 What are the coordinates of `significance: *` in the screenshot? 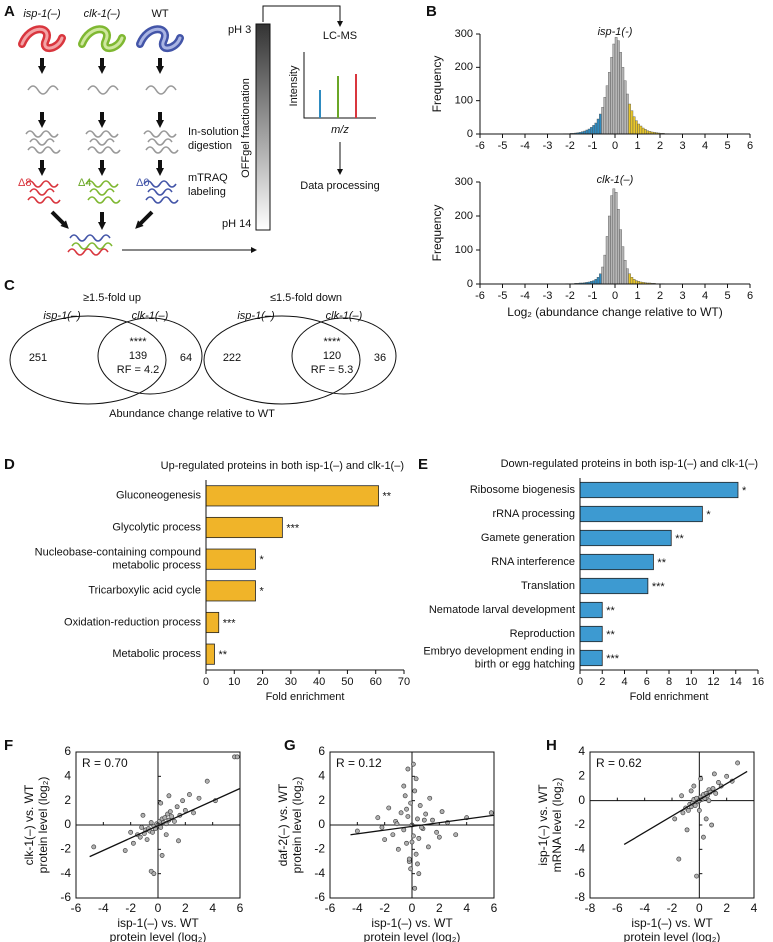 It's located at (744, 491).